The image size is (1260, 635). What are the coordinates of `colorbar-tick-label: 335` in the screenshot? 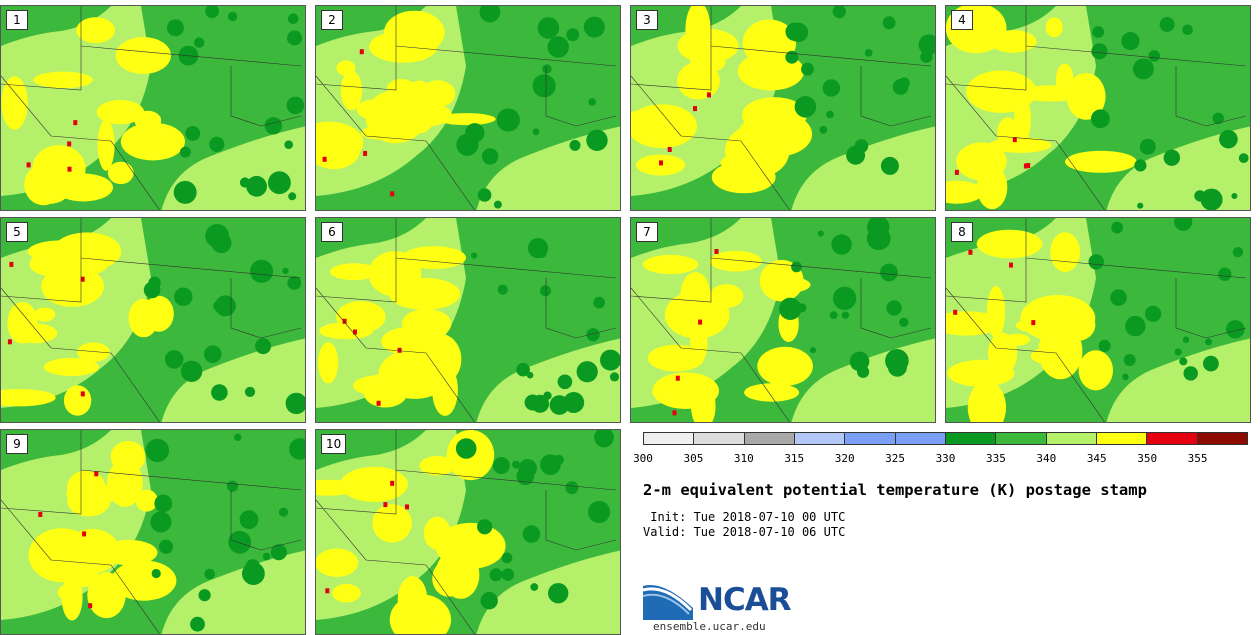 It's located at (995, 458).